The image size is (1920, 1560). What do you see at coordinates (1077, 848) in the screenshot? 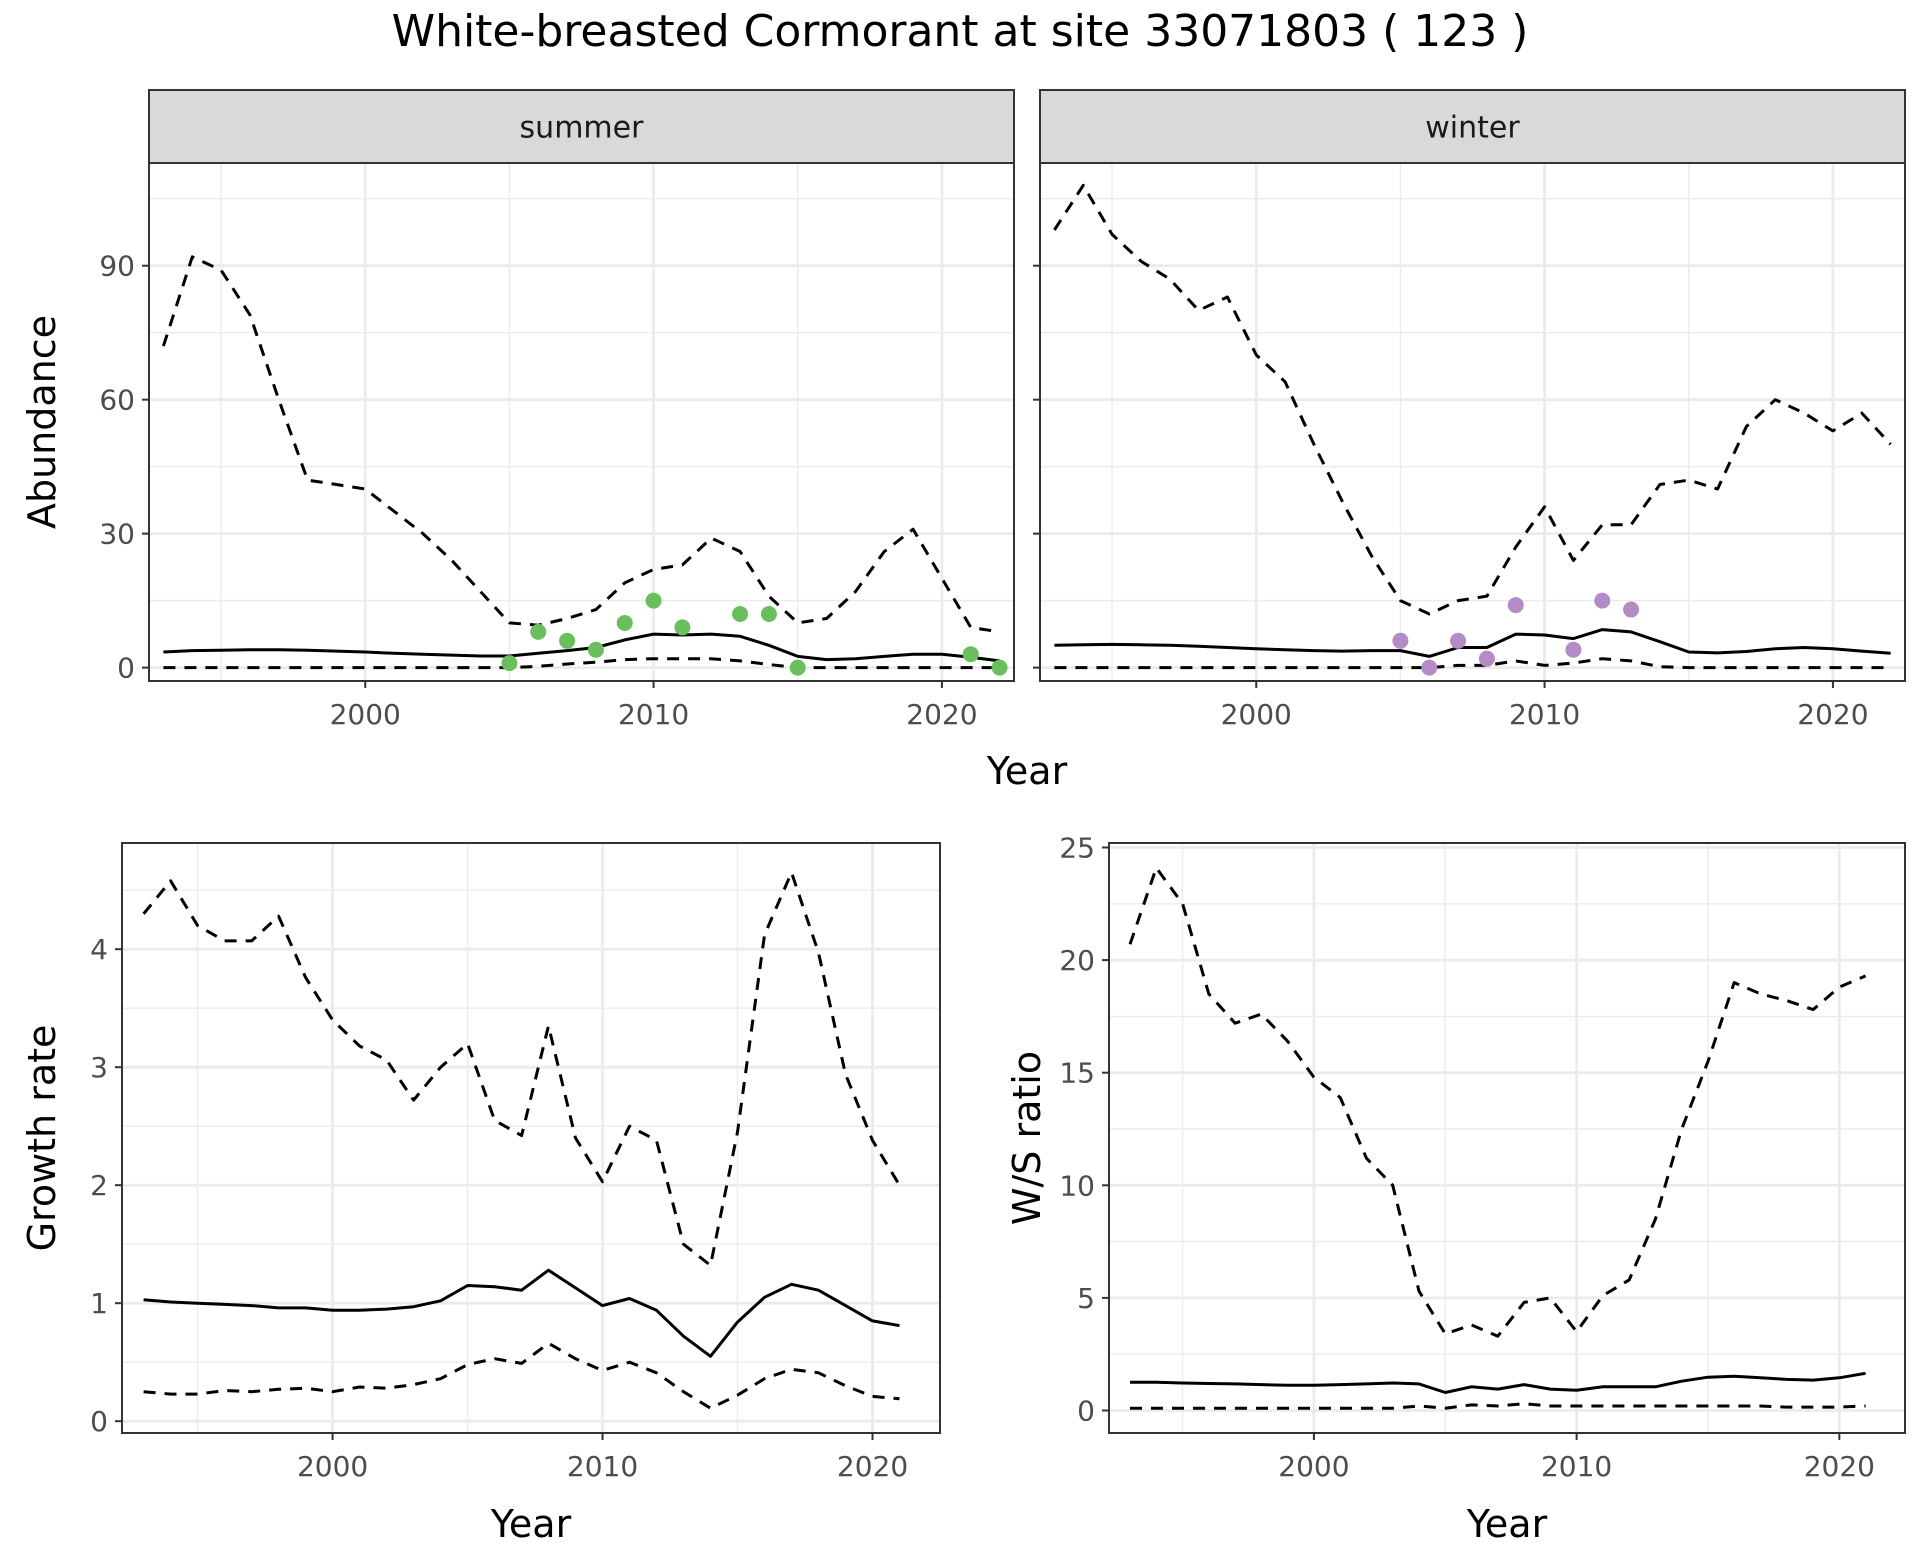
I see `y-tick-label: 25` at bounding box center [1077, 848].